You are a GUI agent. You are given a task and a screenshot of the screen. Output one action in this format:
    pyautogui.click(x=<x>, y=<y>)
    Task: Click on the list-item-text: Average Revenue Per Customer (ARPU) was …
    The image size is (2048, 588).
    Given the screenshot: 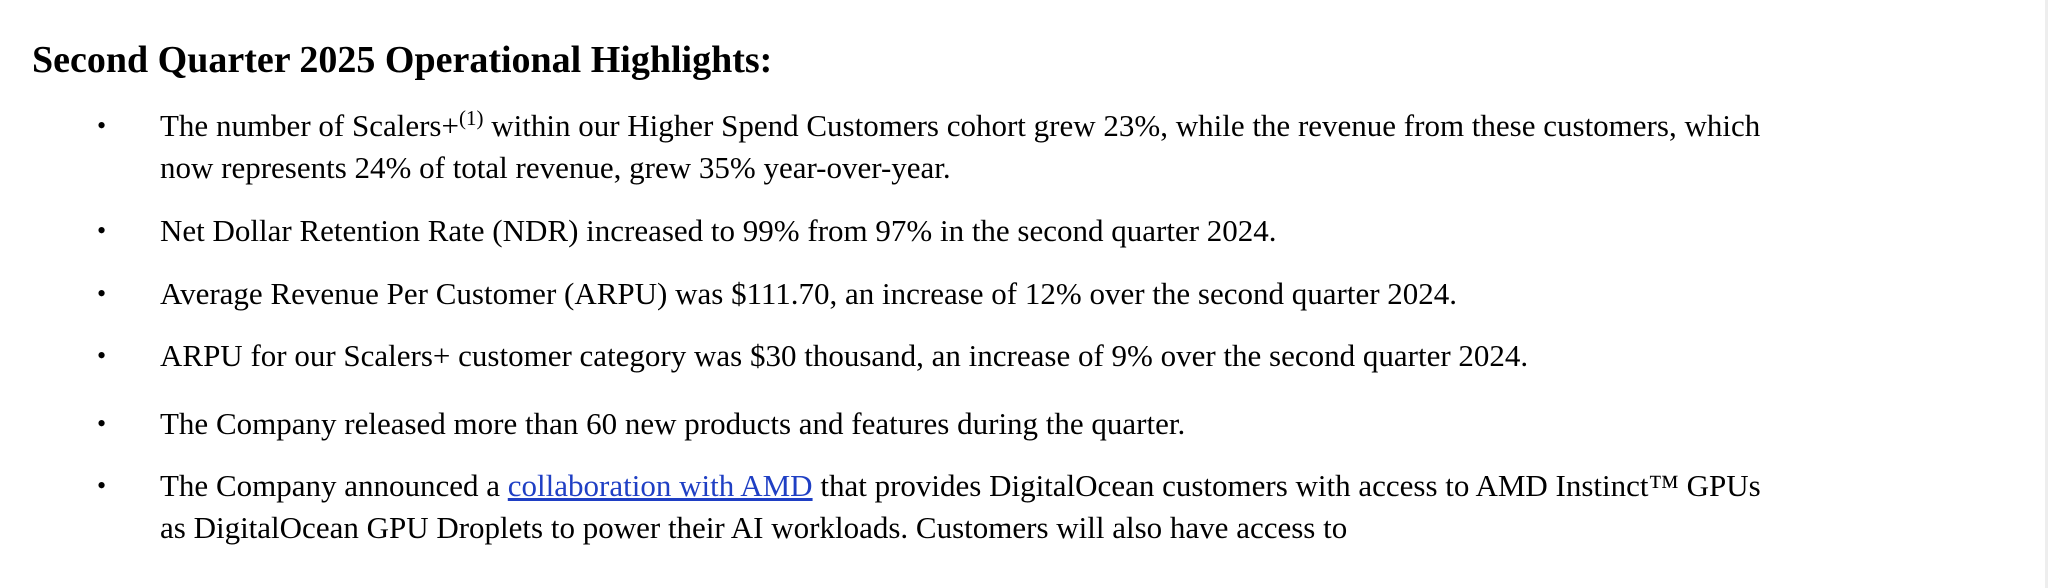 What is the action you would take?
    pyautogui.click(x=809, y=293)
    